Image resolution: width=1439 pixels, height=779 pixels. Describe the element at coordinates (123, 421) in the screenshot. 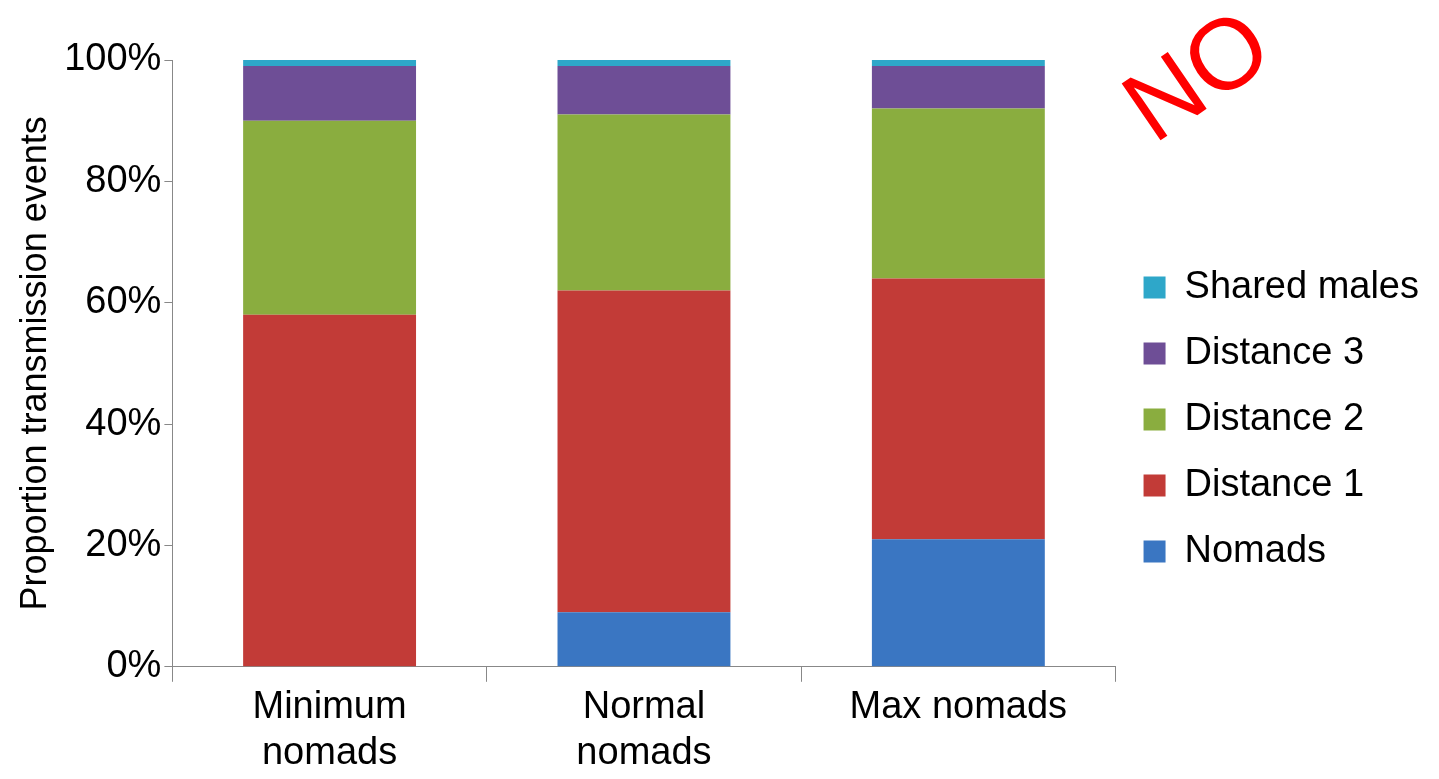

I see `y-tick-label: 40%` at that location.